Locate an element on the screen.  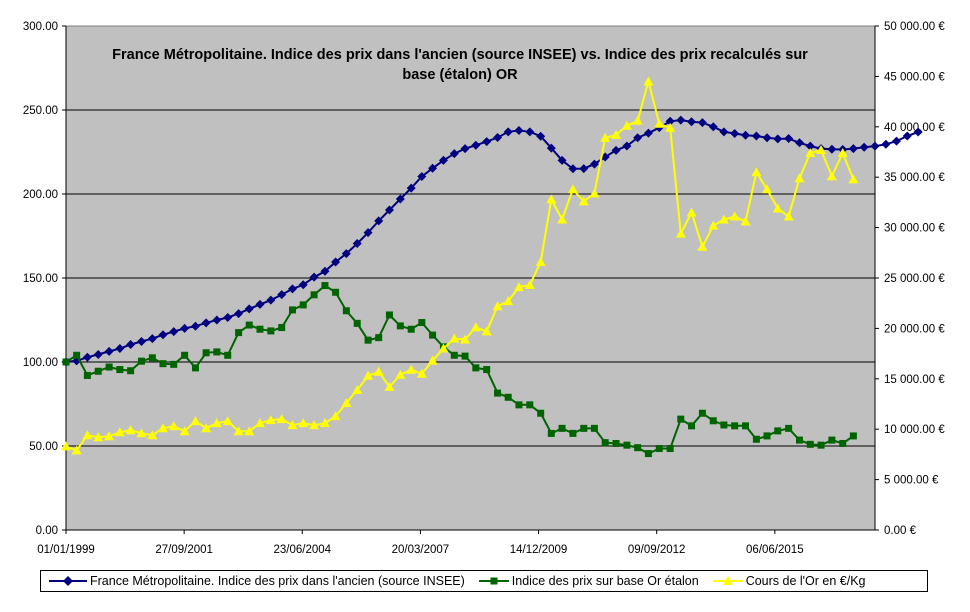
legend-marker-triangle is located at coordinates (727, 580).